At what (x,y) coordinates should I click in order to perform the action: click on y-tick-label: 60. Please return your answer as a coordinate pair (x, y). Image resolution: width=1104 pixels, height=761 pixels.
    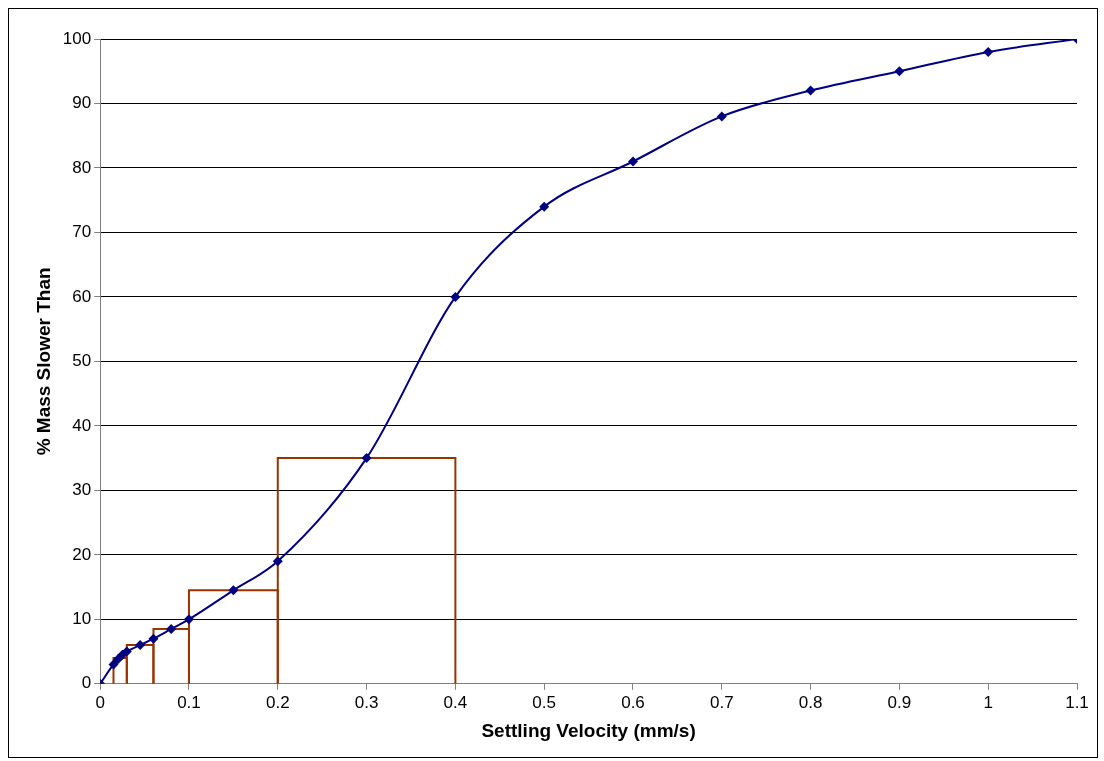
    Looking at the image, I should click on (82, 296).